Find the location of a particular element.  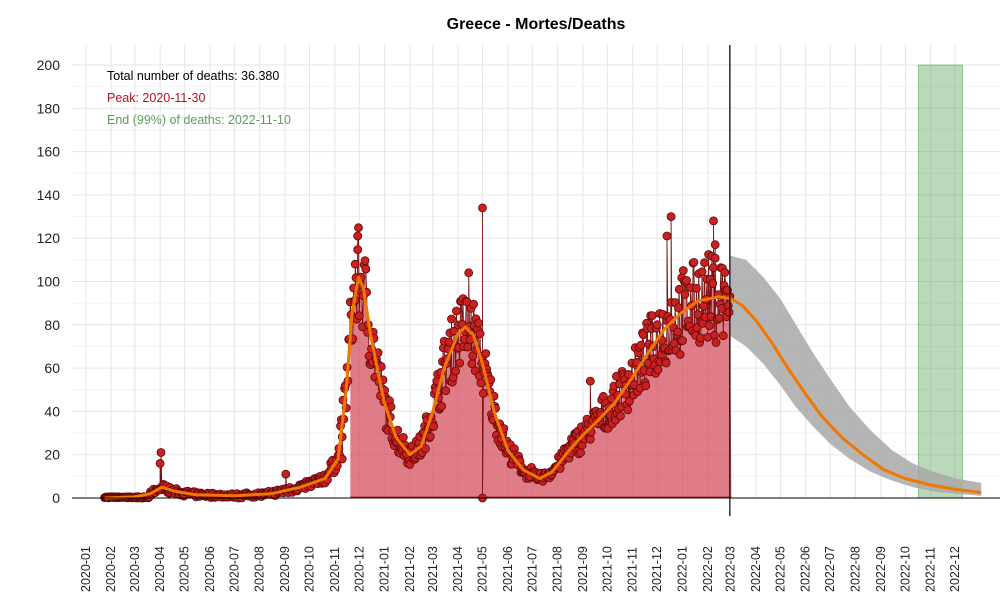

y-tick-label: 100 is located at coordinates (49, 282).